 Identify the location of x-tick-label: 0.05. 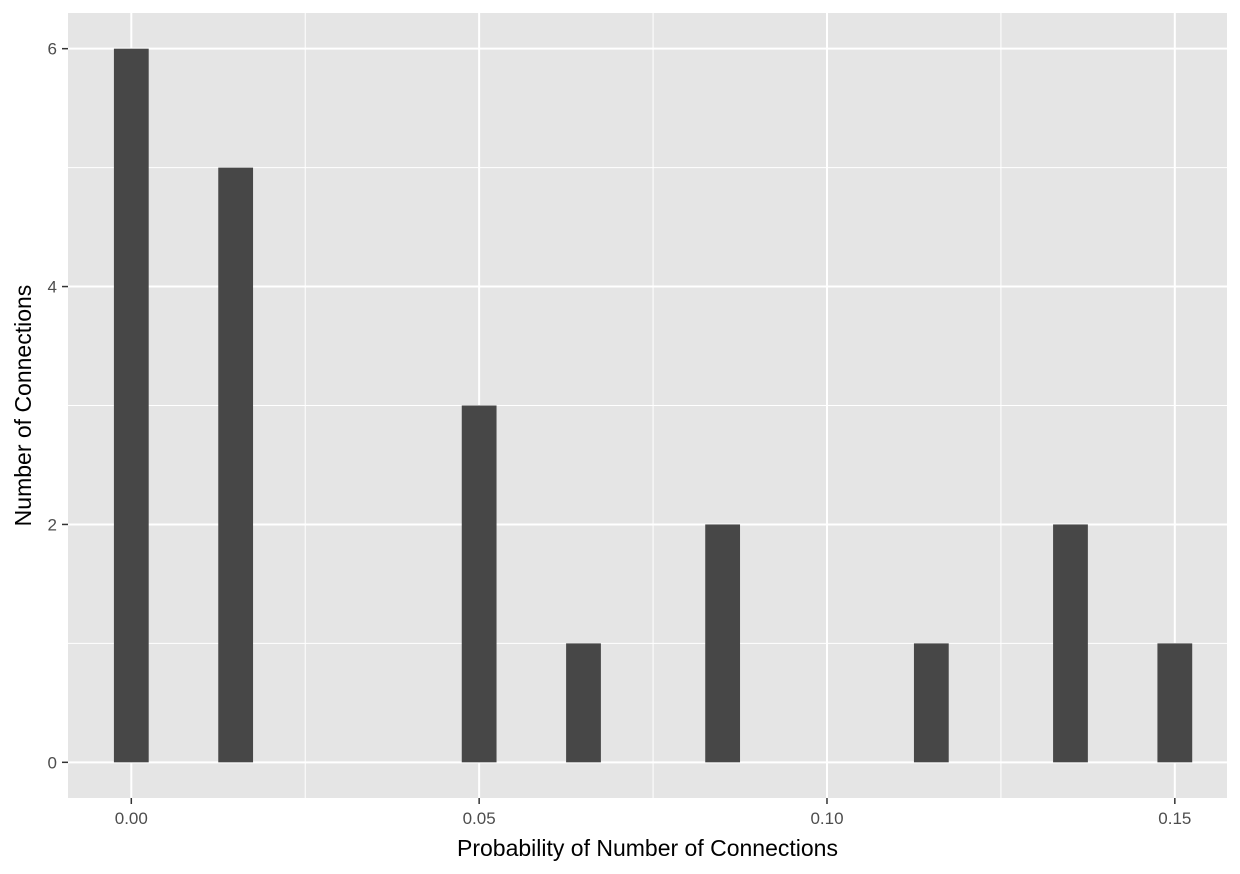
(479, 818).